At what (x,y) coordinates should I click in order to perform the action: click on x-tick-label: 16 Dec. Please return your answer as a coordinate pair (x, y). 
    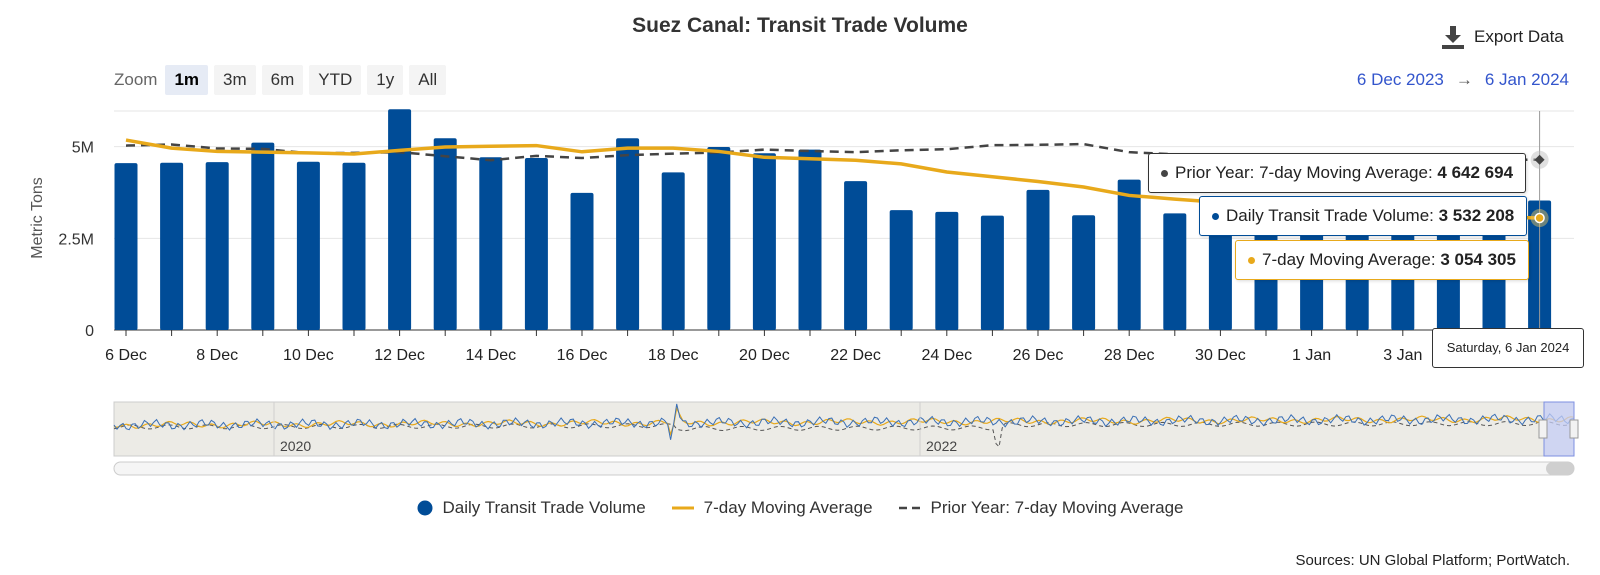
    Looking at the image, I should click on (582, 355).